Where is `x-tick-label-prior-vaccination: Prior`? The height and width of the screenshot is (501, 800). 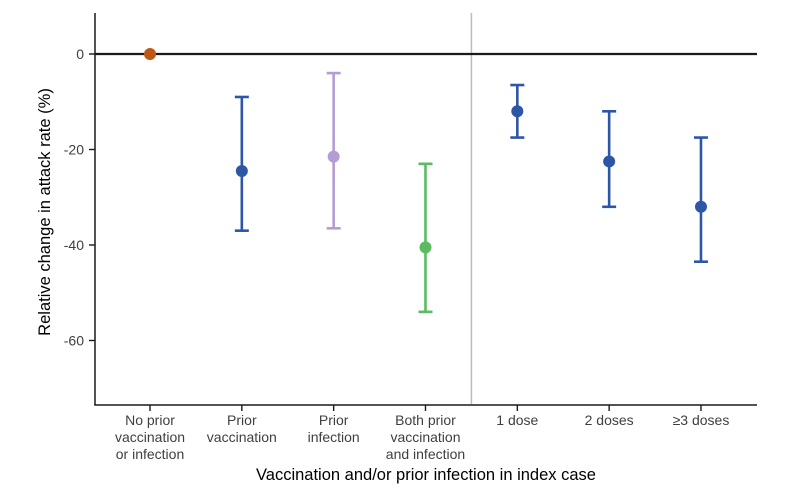 x-tick-label-prior-vaccination: Prior is located at coordinates (242, 420).